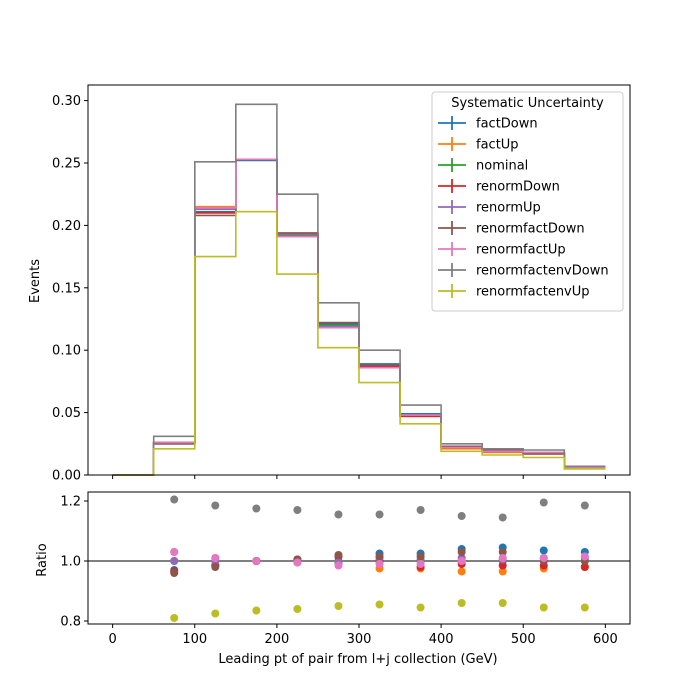 The width and height of the screenshot is (700, 700). Describe the element at coordinates (66, 288) in the screenshot. I see `top-y-tick-label: 0.15` at that location.